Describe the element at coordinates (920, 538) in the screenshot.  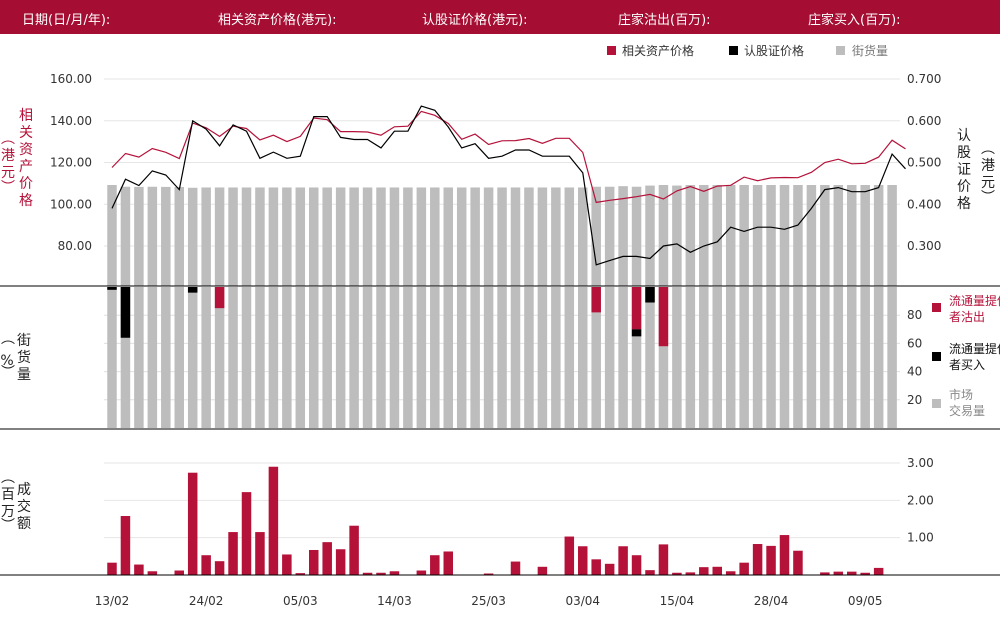
I see `turnover-tick: 1.00` at that location.